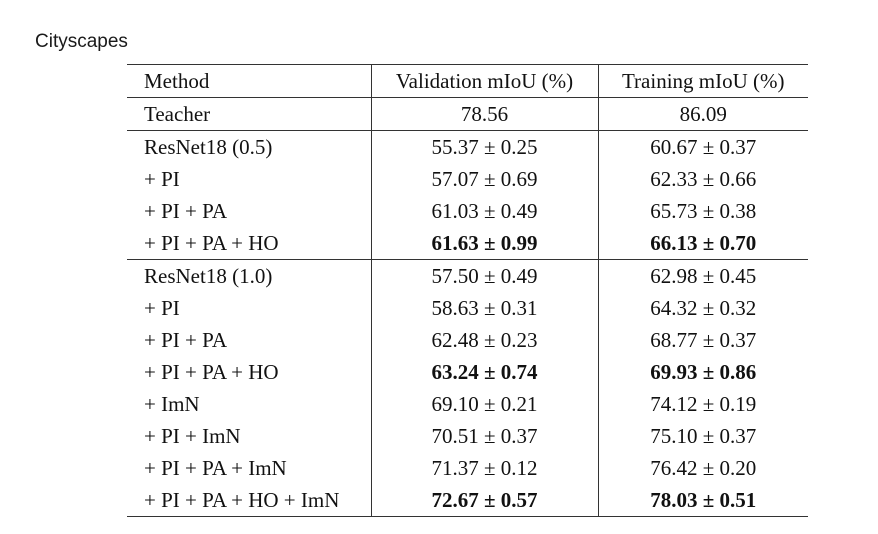  I want to click on table-row: ResNet18 (0.5) 55.37 ± 0.25 60.67 ± 0.37, so click(467, 146).